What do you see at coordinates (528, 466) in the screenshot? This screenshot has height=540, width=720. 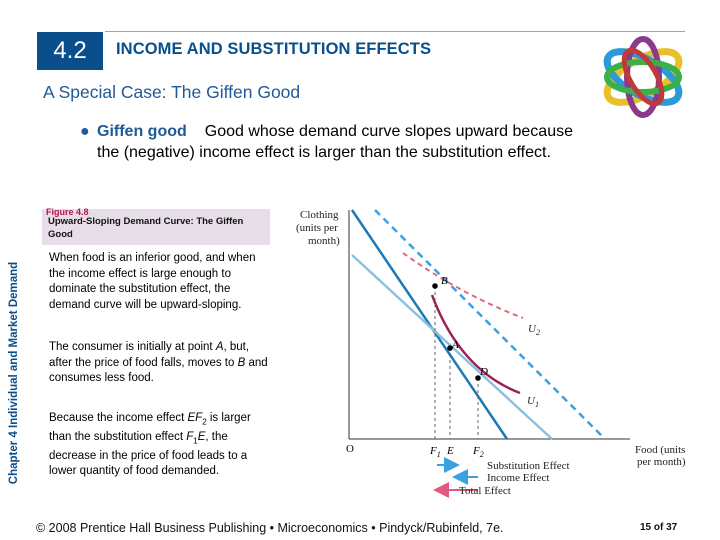 I see `legend-substitution: Substitution Effect` at bounding box center [528, 466].